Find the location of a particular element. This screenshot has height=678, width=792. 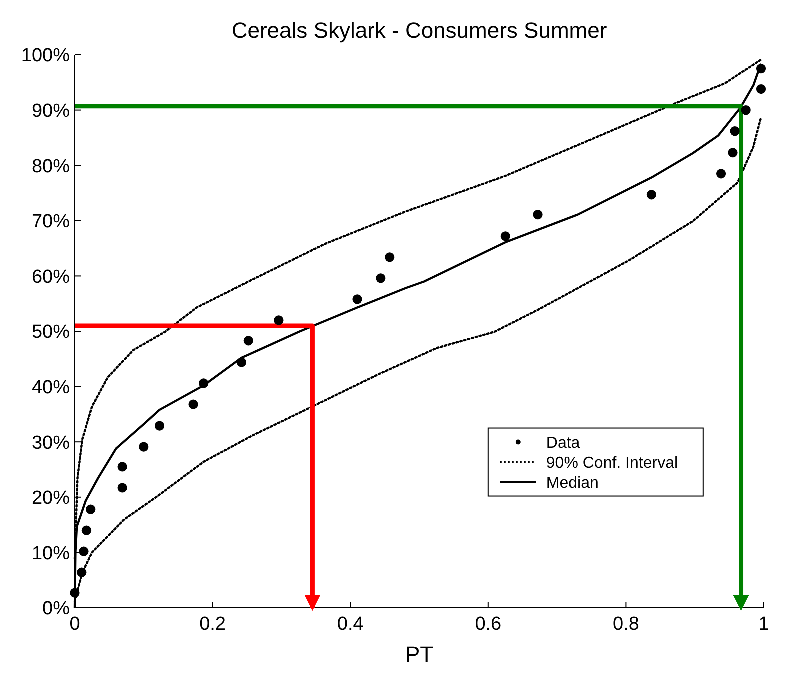

y-tick-label: 80% is located at coordinates (51, 167).